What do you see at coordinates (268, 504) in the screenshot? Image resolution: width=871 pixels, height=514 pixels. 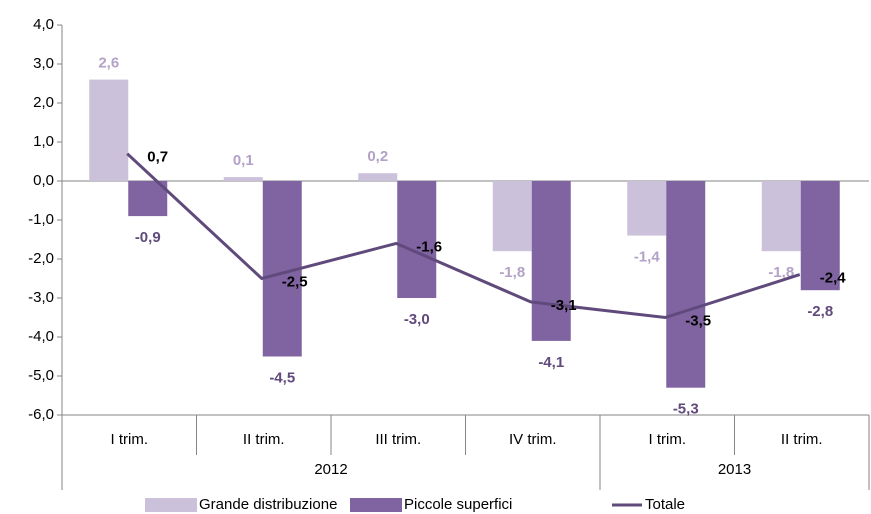 I see `legend-label: Grande distribuzione` at bounding box center [268, 504].